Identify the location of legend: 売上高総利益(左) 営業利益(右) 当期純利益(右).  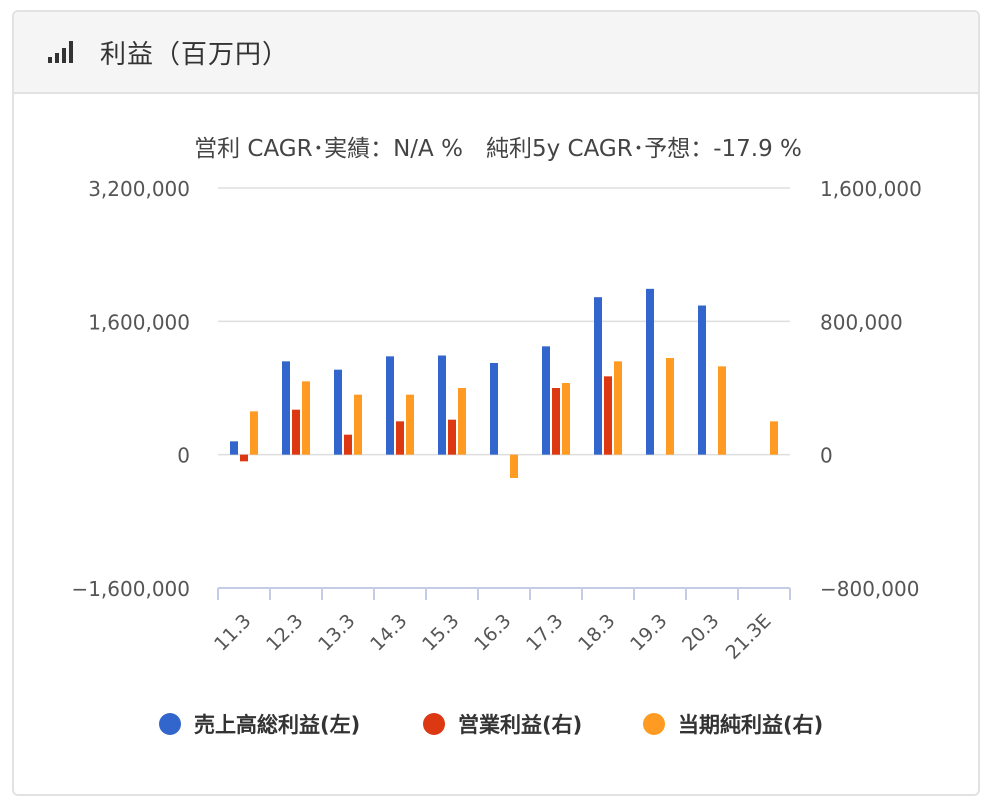
(491, 725).